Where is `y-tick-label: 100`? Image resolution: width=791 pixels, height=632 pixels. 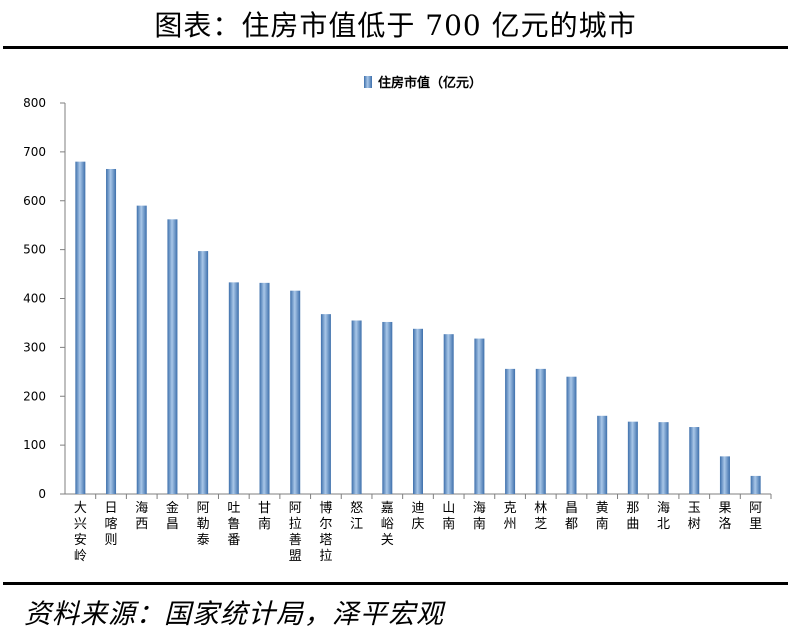
y-tick-label: 100 is located at coordinates (34, 445).